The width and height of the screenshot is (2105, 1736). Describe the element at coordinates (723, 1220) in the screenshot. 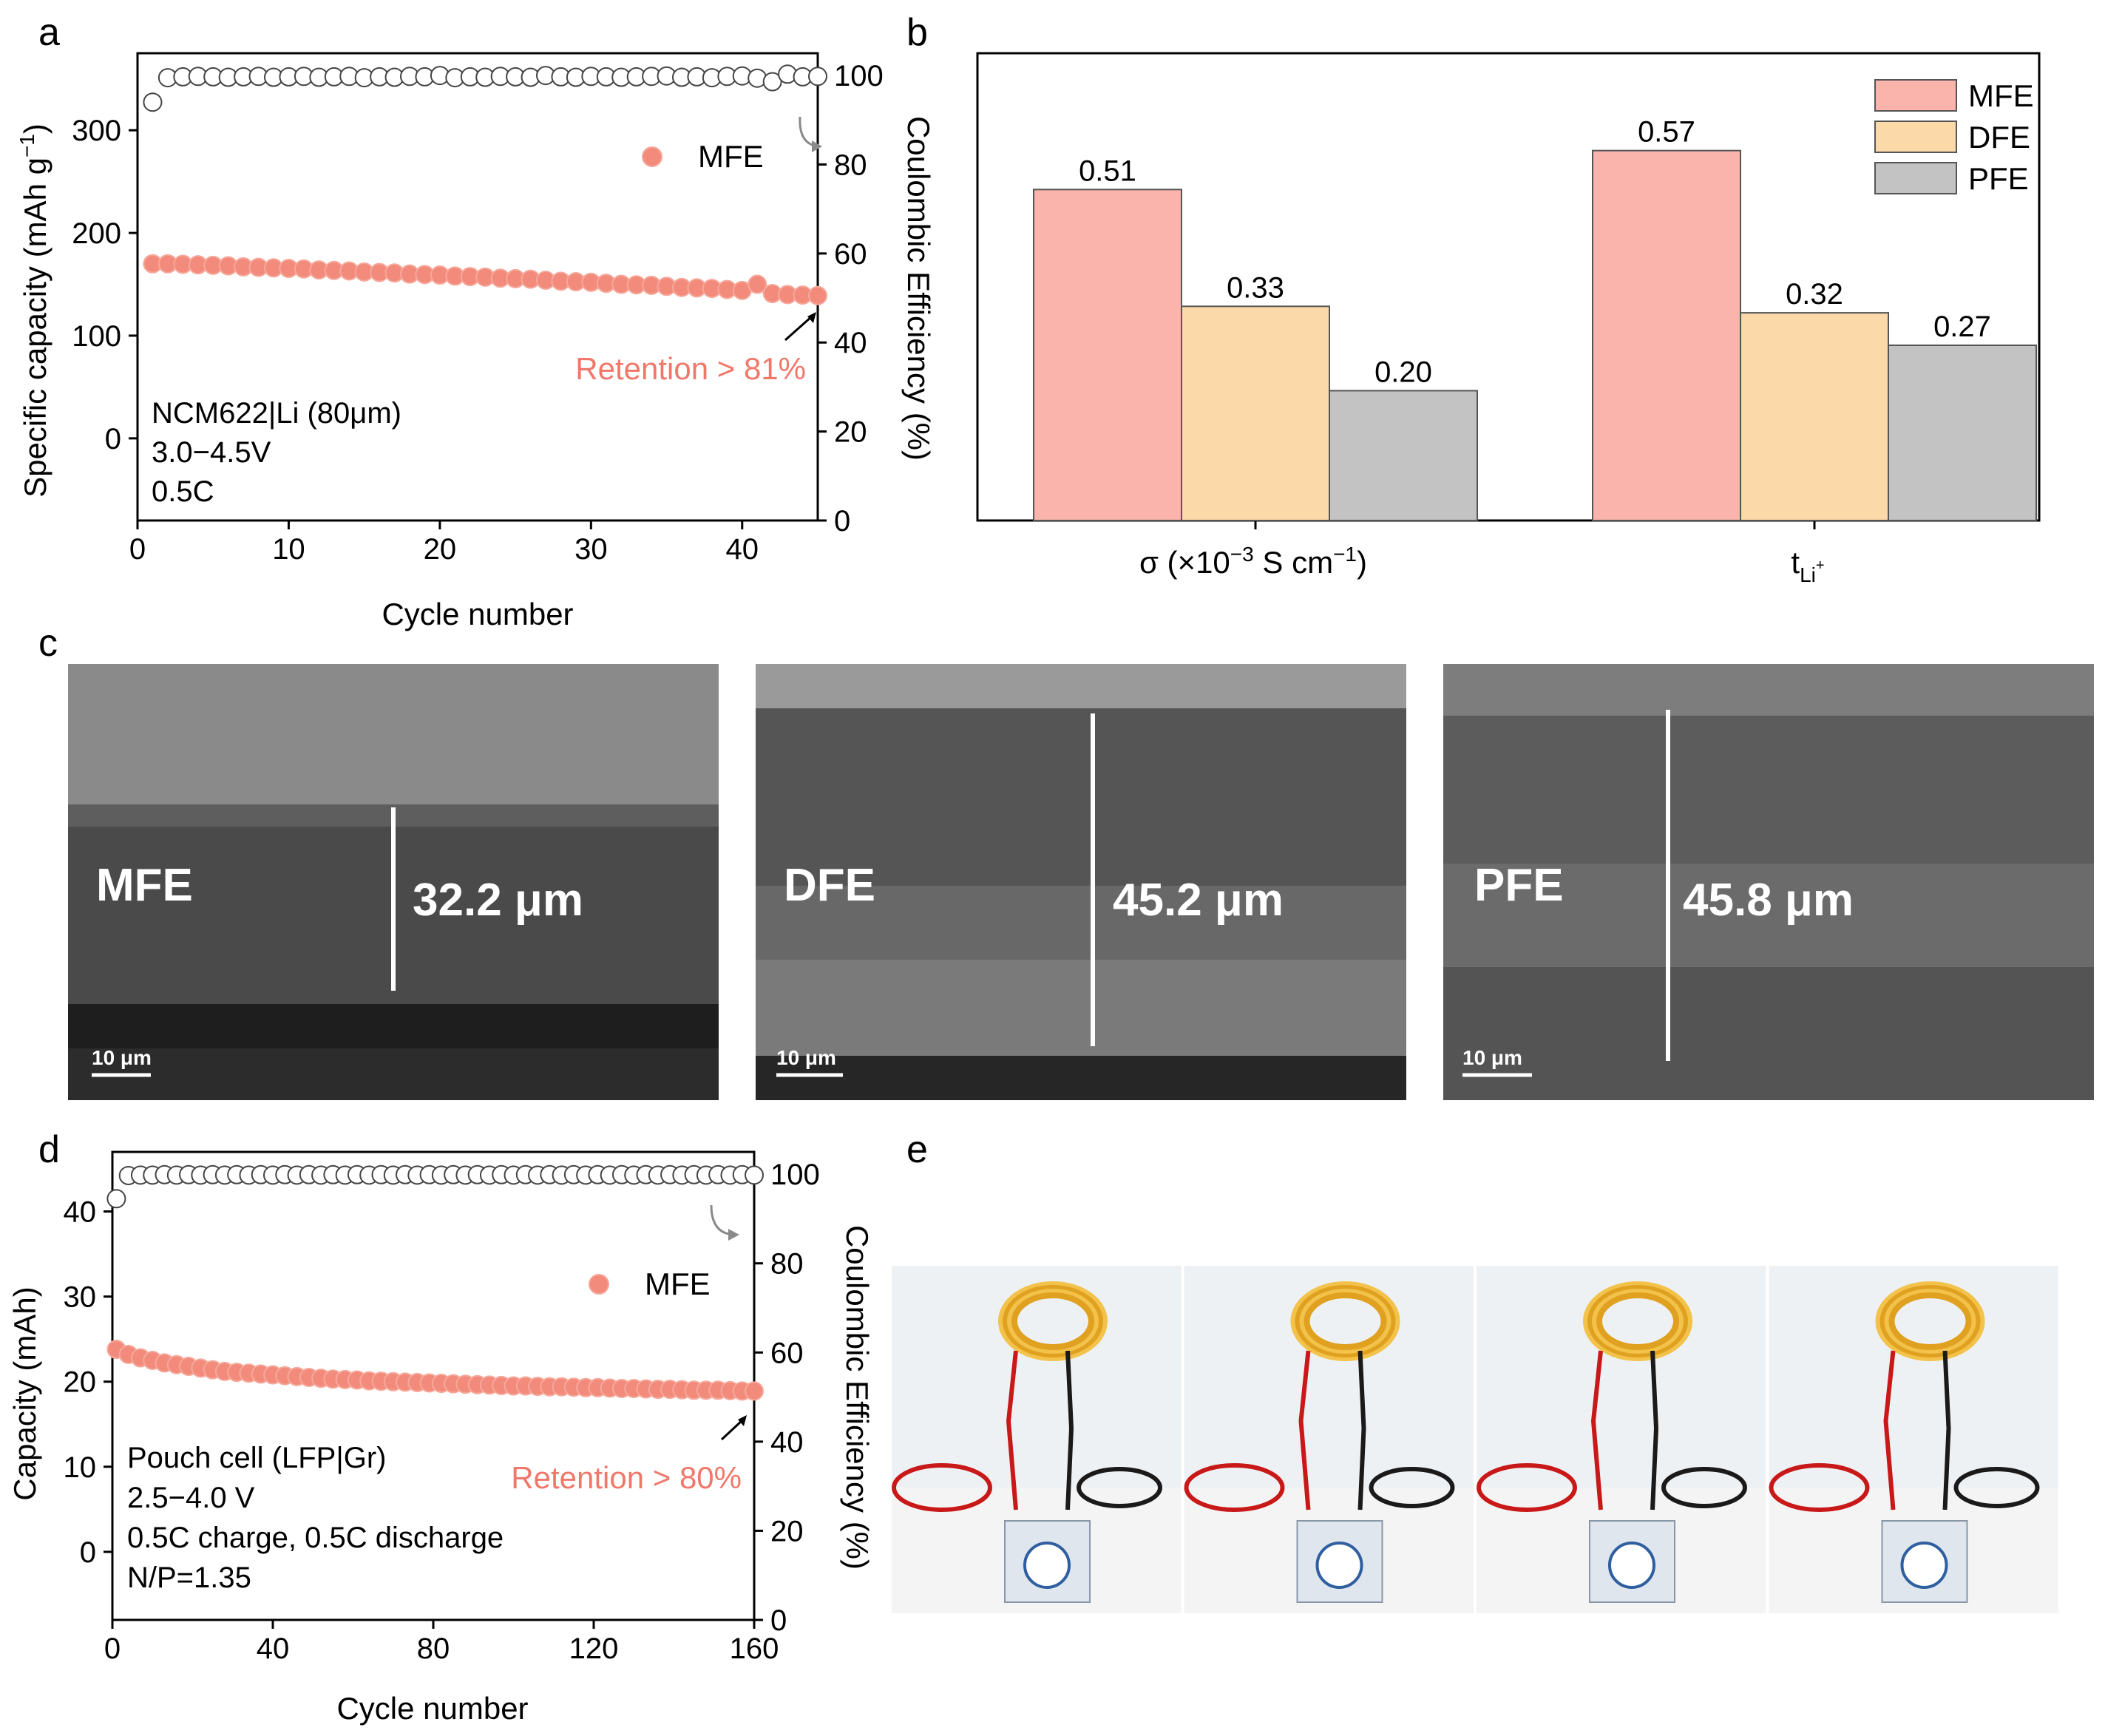

I see `ce-axis-arrow` at that location.